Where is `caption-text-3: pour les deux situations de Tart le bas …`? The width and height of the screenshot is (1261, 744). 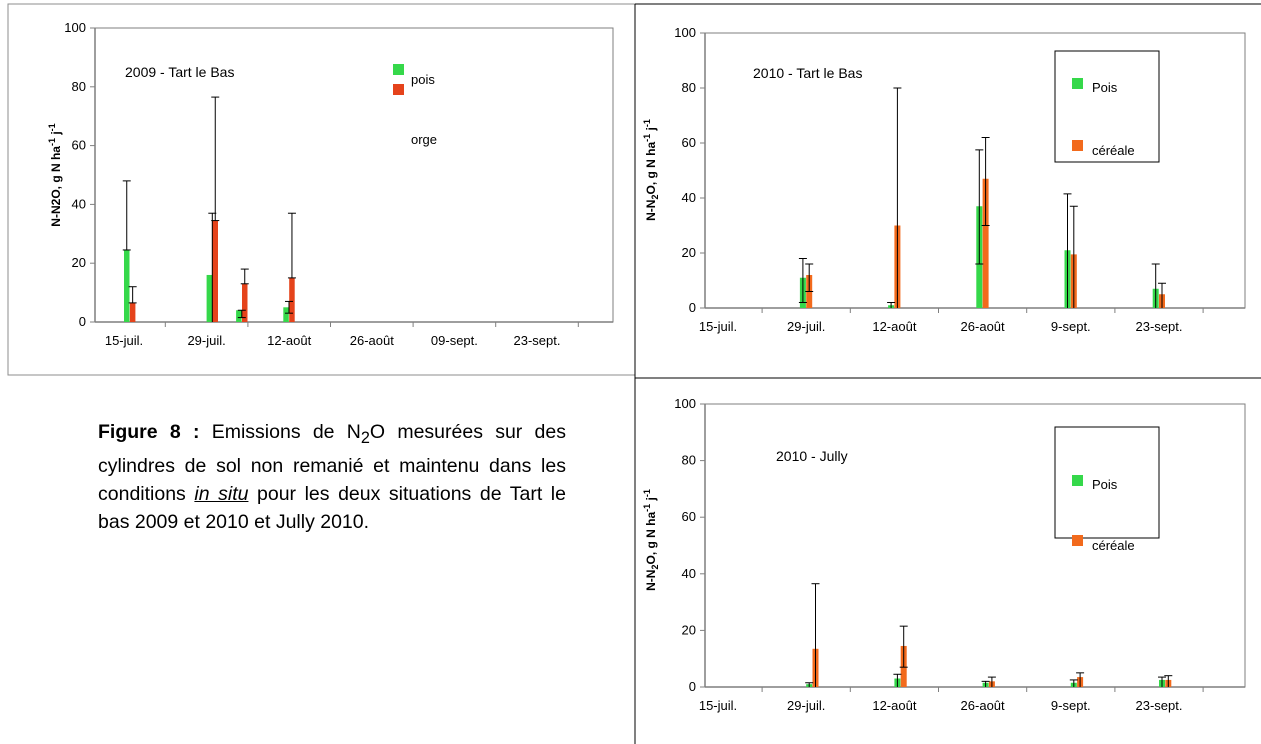
caption-text-3: pour les deux situations de Tart le bas … is located at coordinates (332, 507).